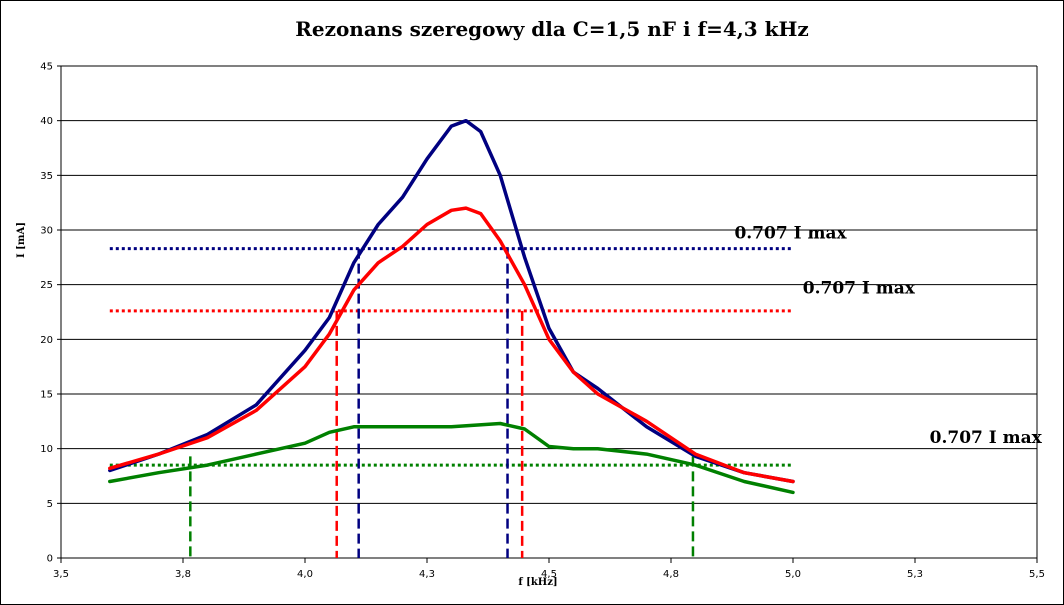 The width and height of the screenshot is (1064, 605). I want to click on x-axis-label: f [kHz], so click(537, 582).